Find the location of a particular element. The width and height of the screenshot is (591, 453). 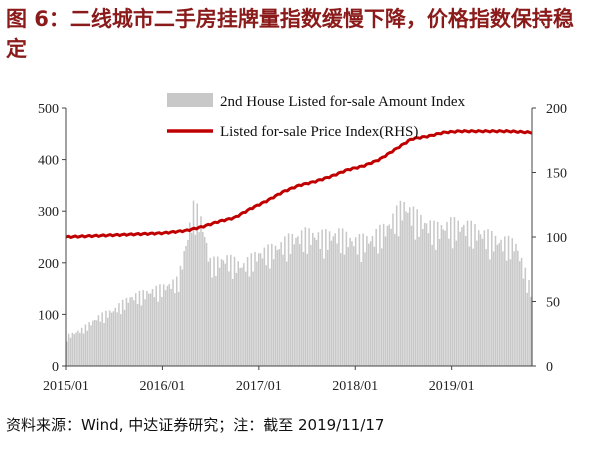

source-note: 资料来源：Wind, 中达证券研究；注：截至 2019/11/17 is located at coordinates (195, 425).